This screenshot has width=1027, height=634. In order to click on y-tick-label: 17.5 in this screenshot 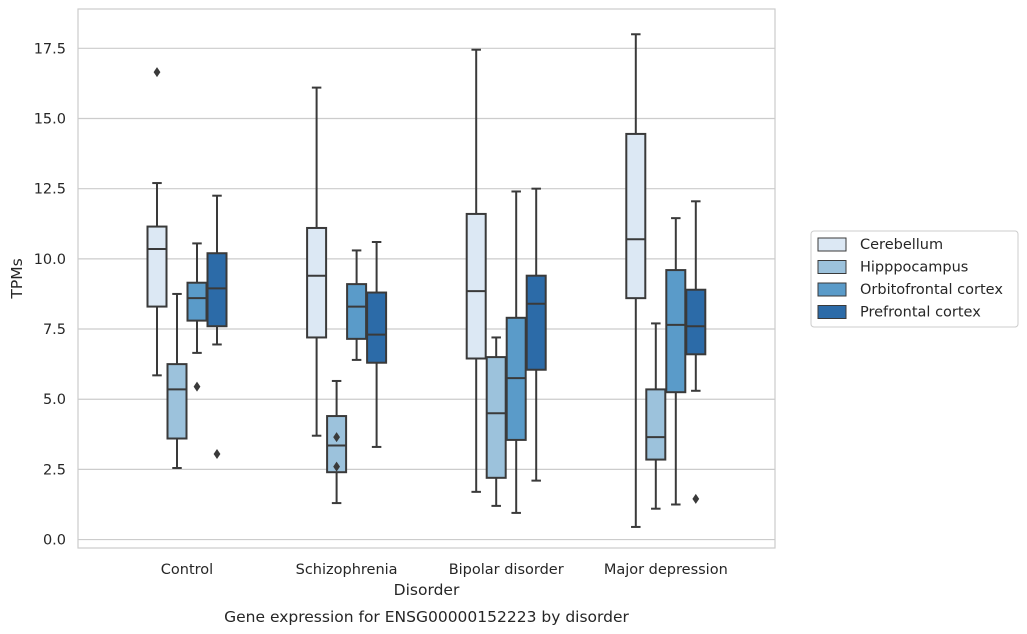, I will do `click(50, 49)`.